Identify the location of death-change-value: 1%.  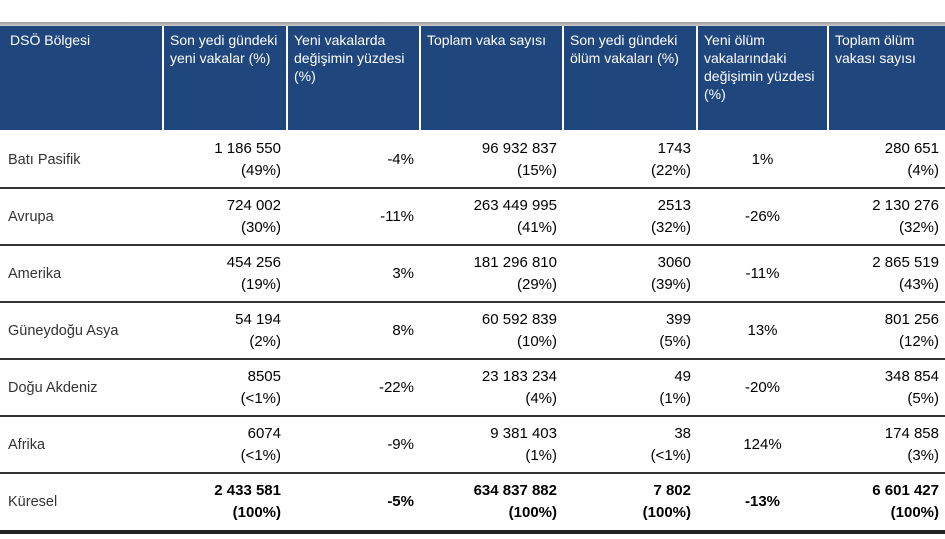
(762, 159).